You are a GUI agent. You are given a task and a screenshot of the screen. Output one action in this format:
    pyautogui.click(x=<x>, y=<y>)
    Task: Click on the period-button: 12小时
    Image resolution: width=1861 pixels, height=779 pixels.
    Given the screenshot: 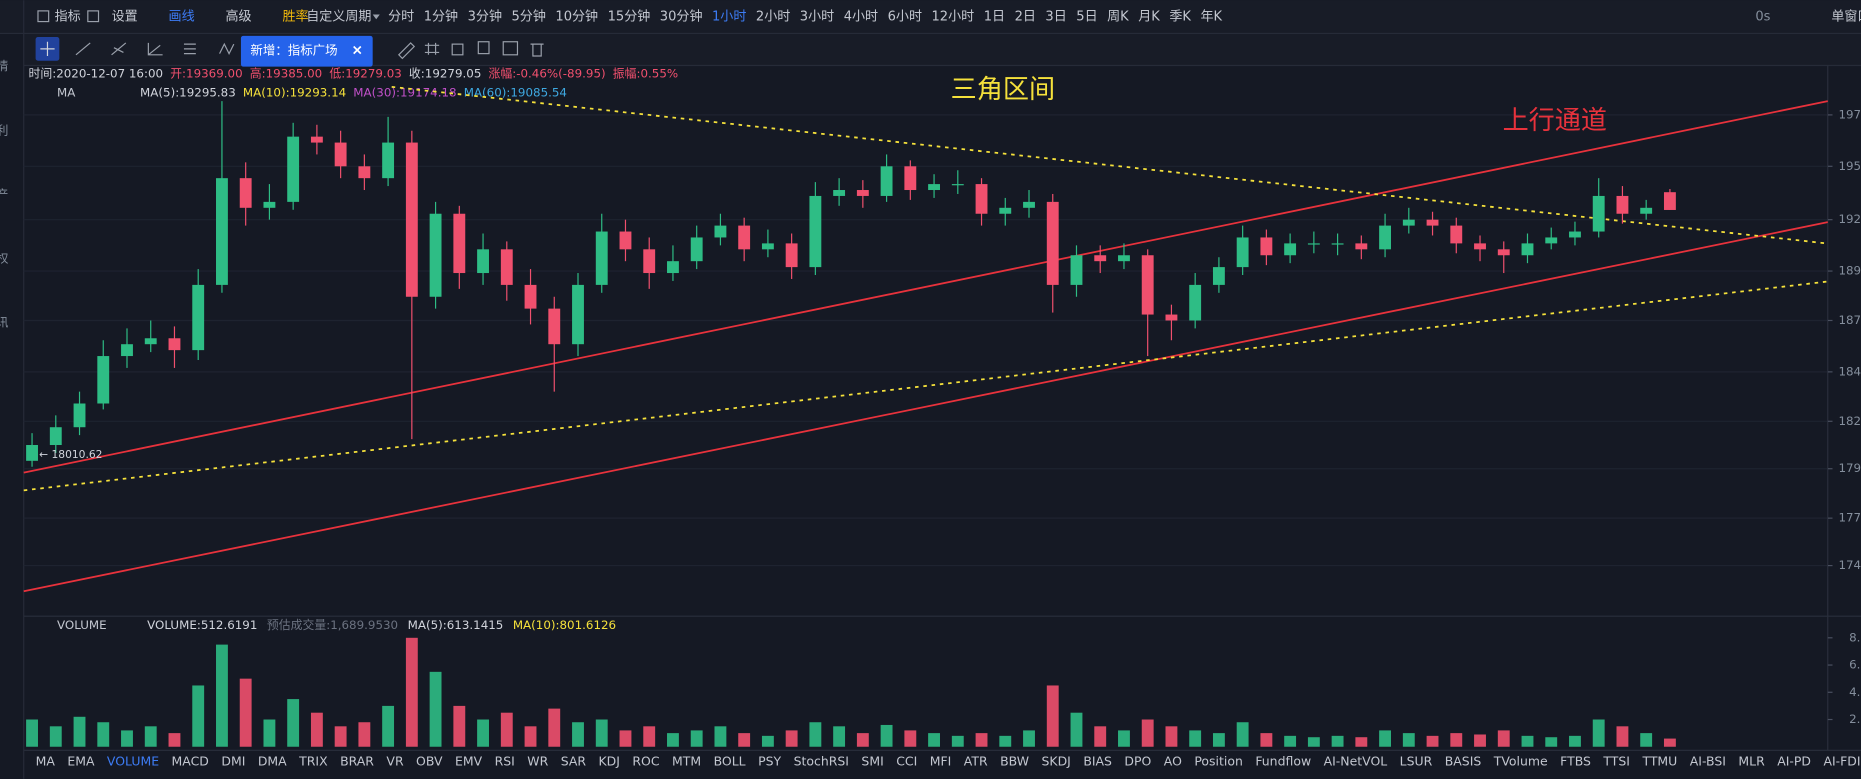 What is the action you would take?
    pyautogui.click(x=953, y=16)
    